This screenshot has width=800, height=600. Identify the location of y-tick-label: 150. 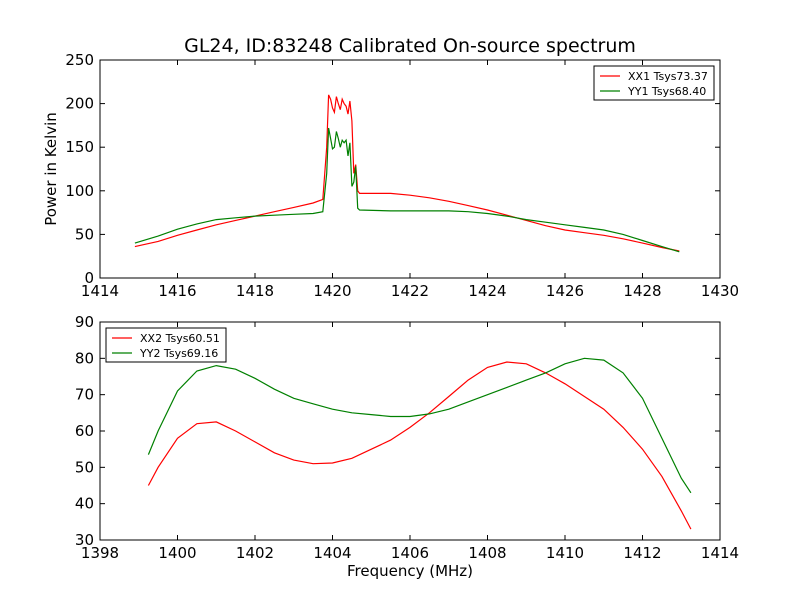
(79, 147).